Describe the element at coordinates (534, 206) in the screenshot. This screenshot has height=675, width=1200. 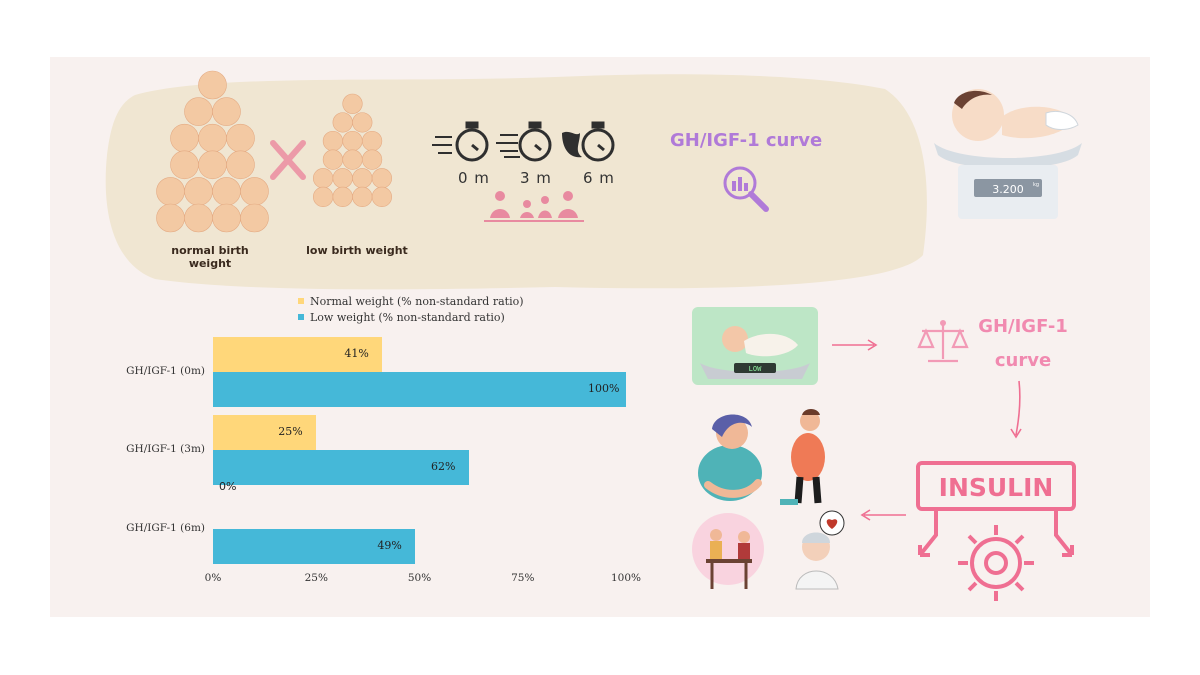
I see `family-growth-icon` at that location.